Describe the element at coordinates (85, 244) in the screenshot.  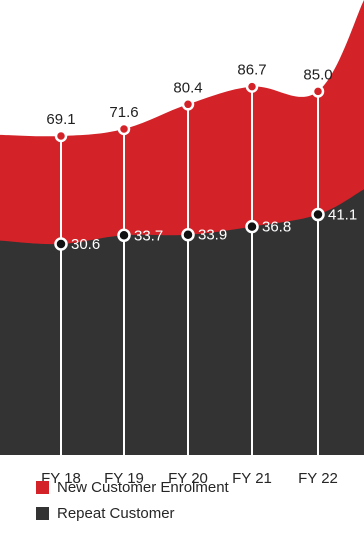
I see `repeat-customer-data-label: 30.6` at that location.